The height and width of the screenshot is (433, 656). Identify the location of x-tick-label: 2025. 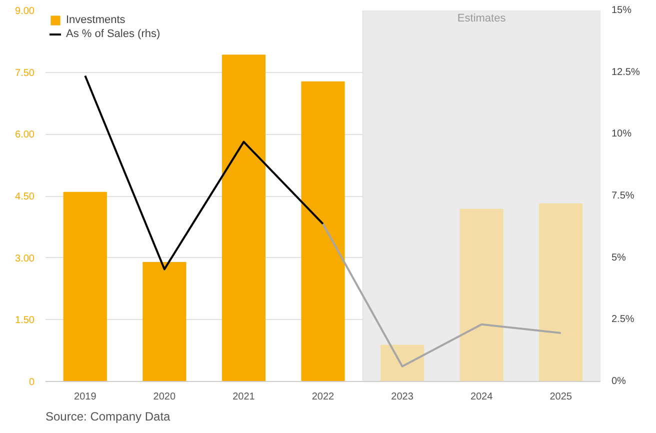
(561, 397).